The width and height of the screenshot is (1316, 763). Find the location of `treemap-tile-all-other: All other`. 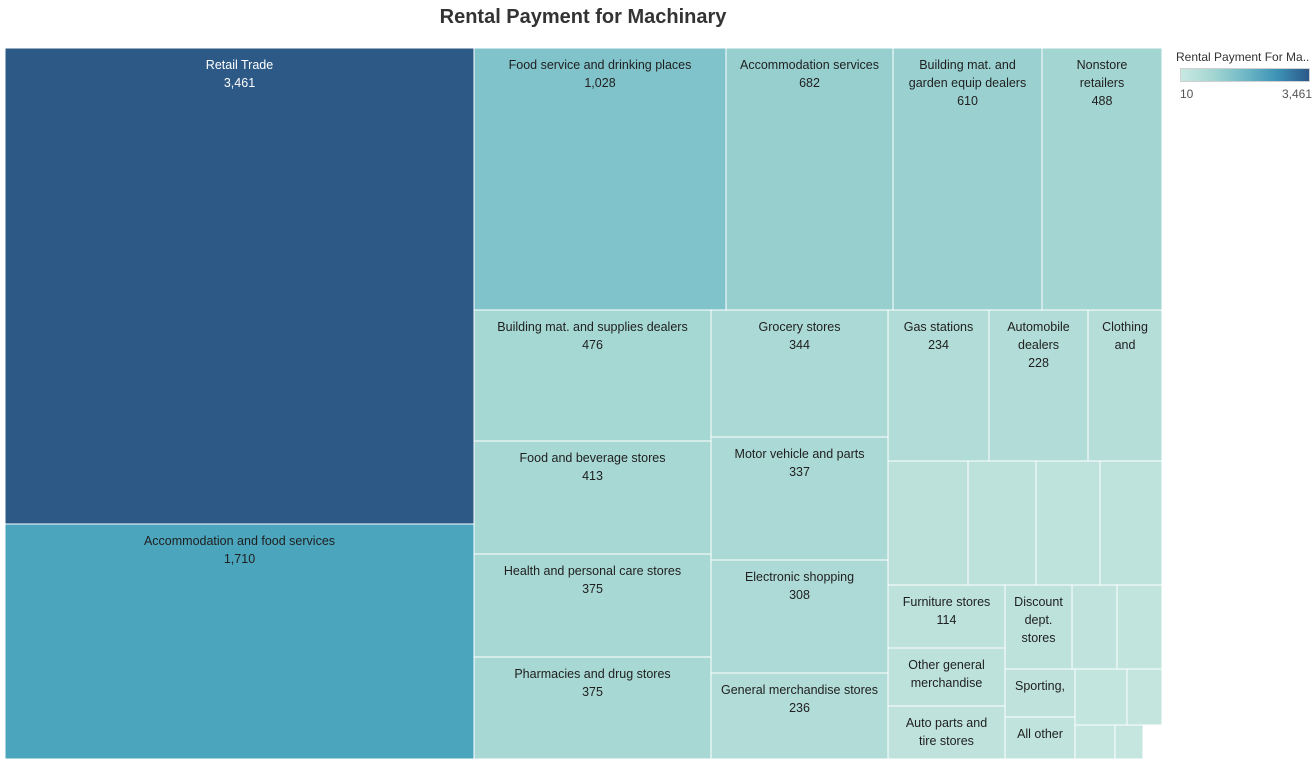

treemap-tile-all-other: All other is located at coordinates (1040, 738).